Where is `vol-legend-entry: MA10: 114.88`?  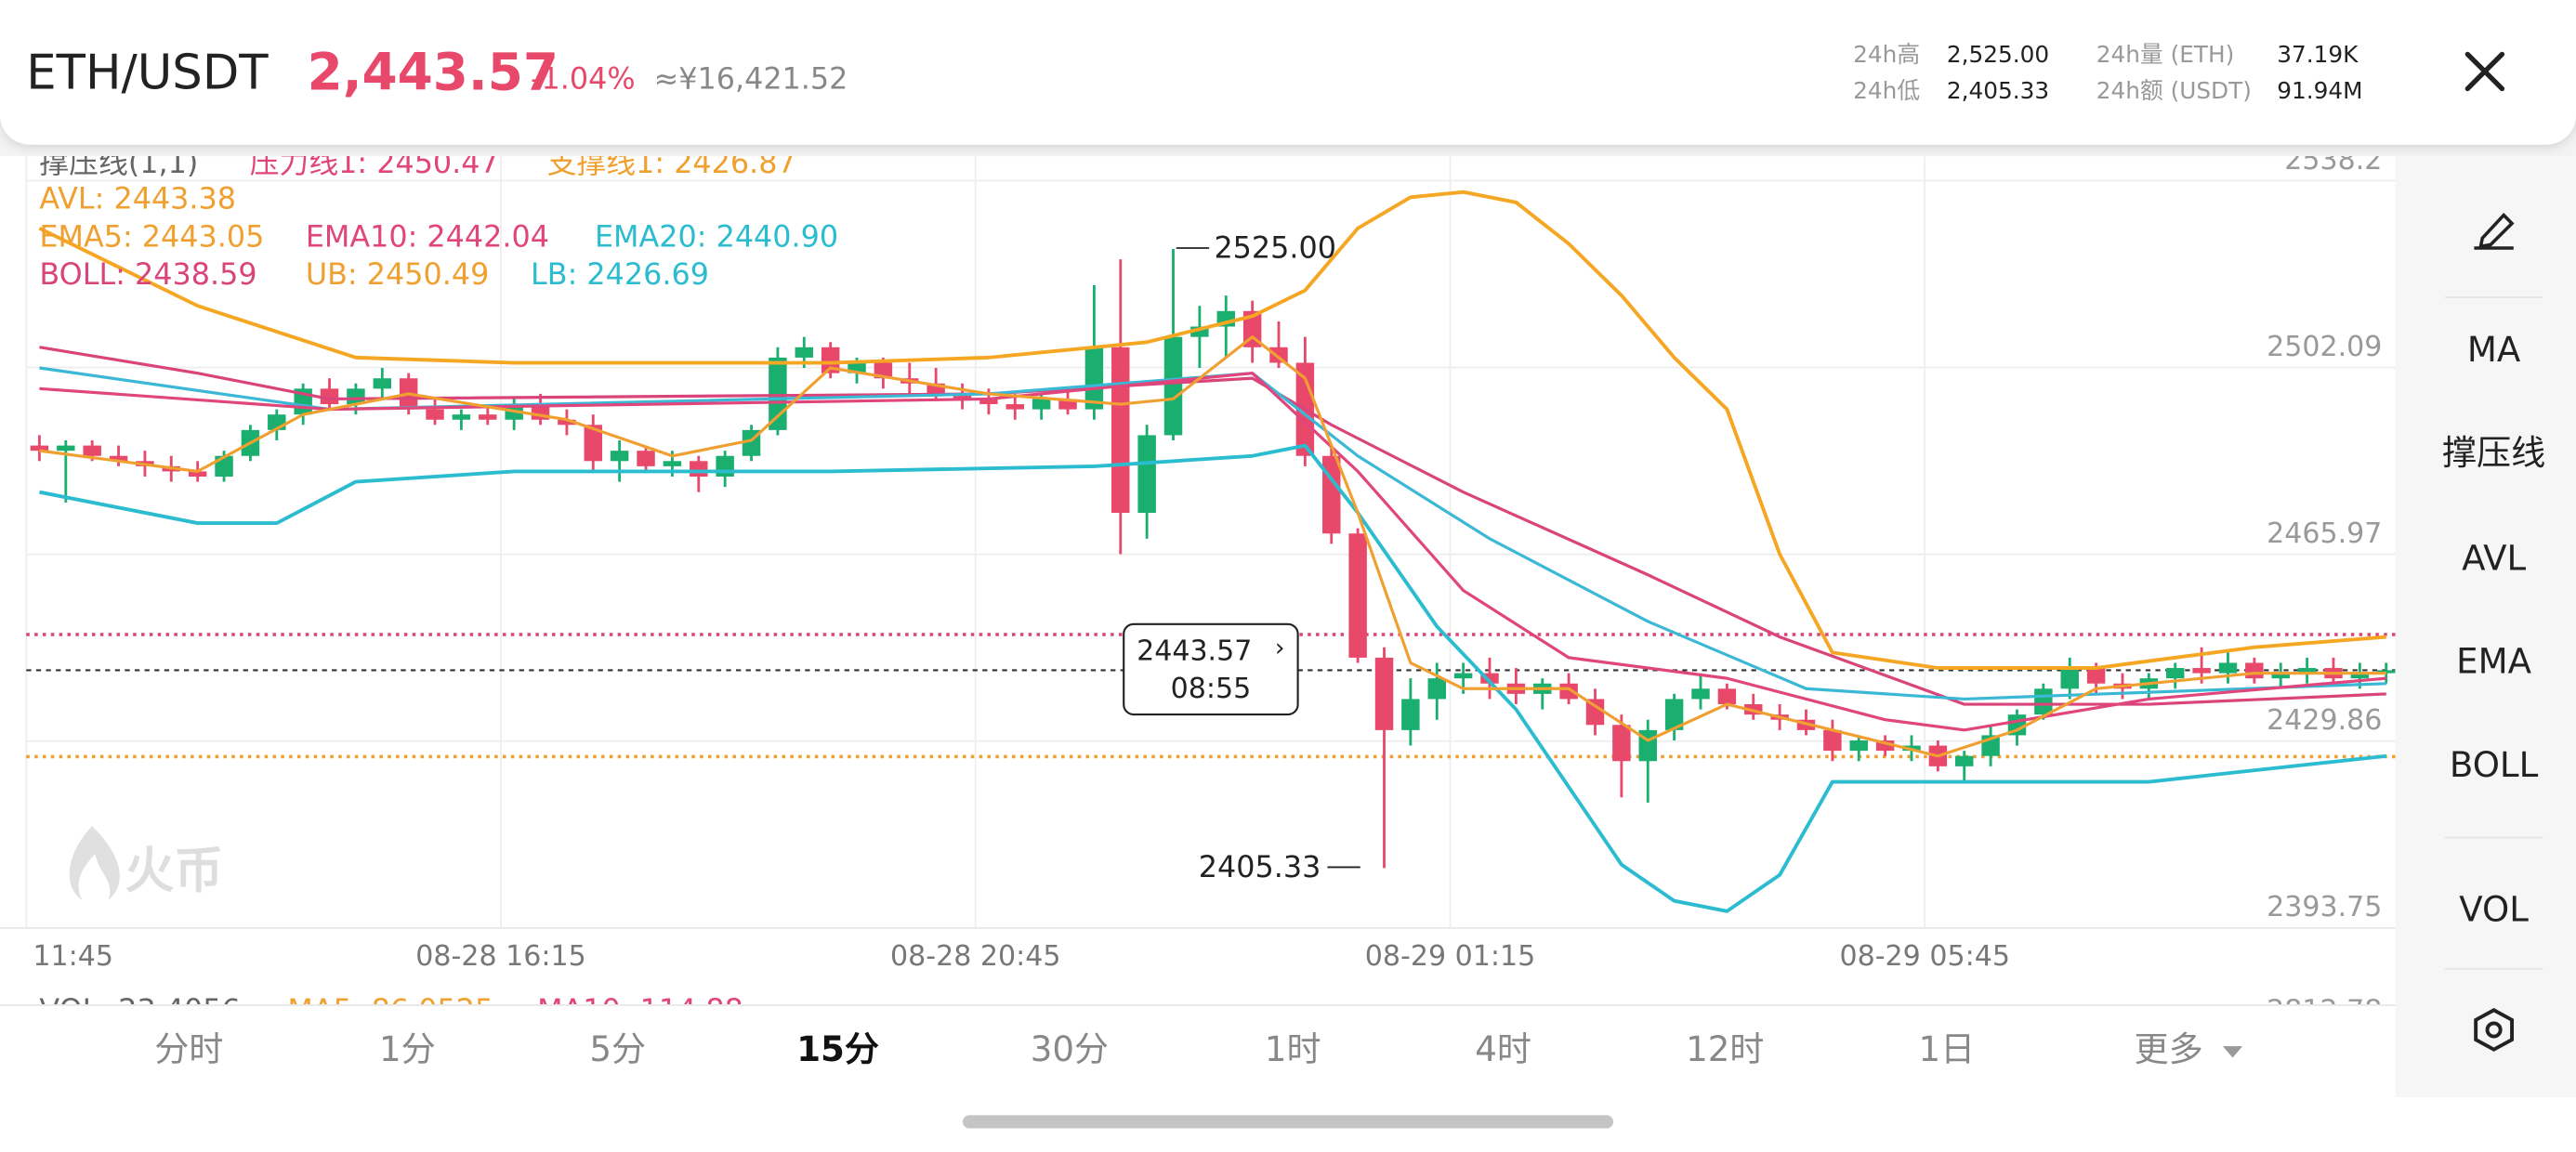
vol-legend-entry: MA10: 114.88 is located at coordinates (640, 1010).